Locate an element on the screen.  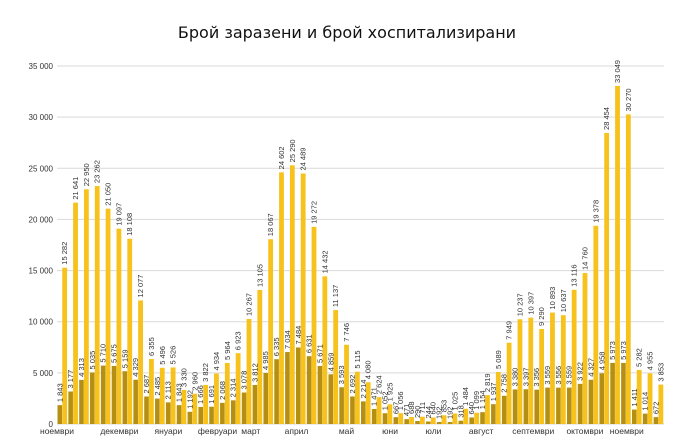
data-label-hospitalized: 2 692 is located at coordinates (352, 384).